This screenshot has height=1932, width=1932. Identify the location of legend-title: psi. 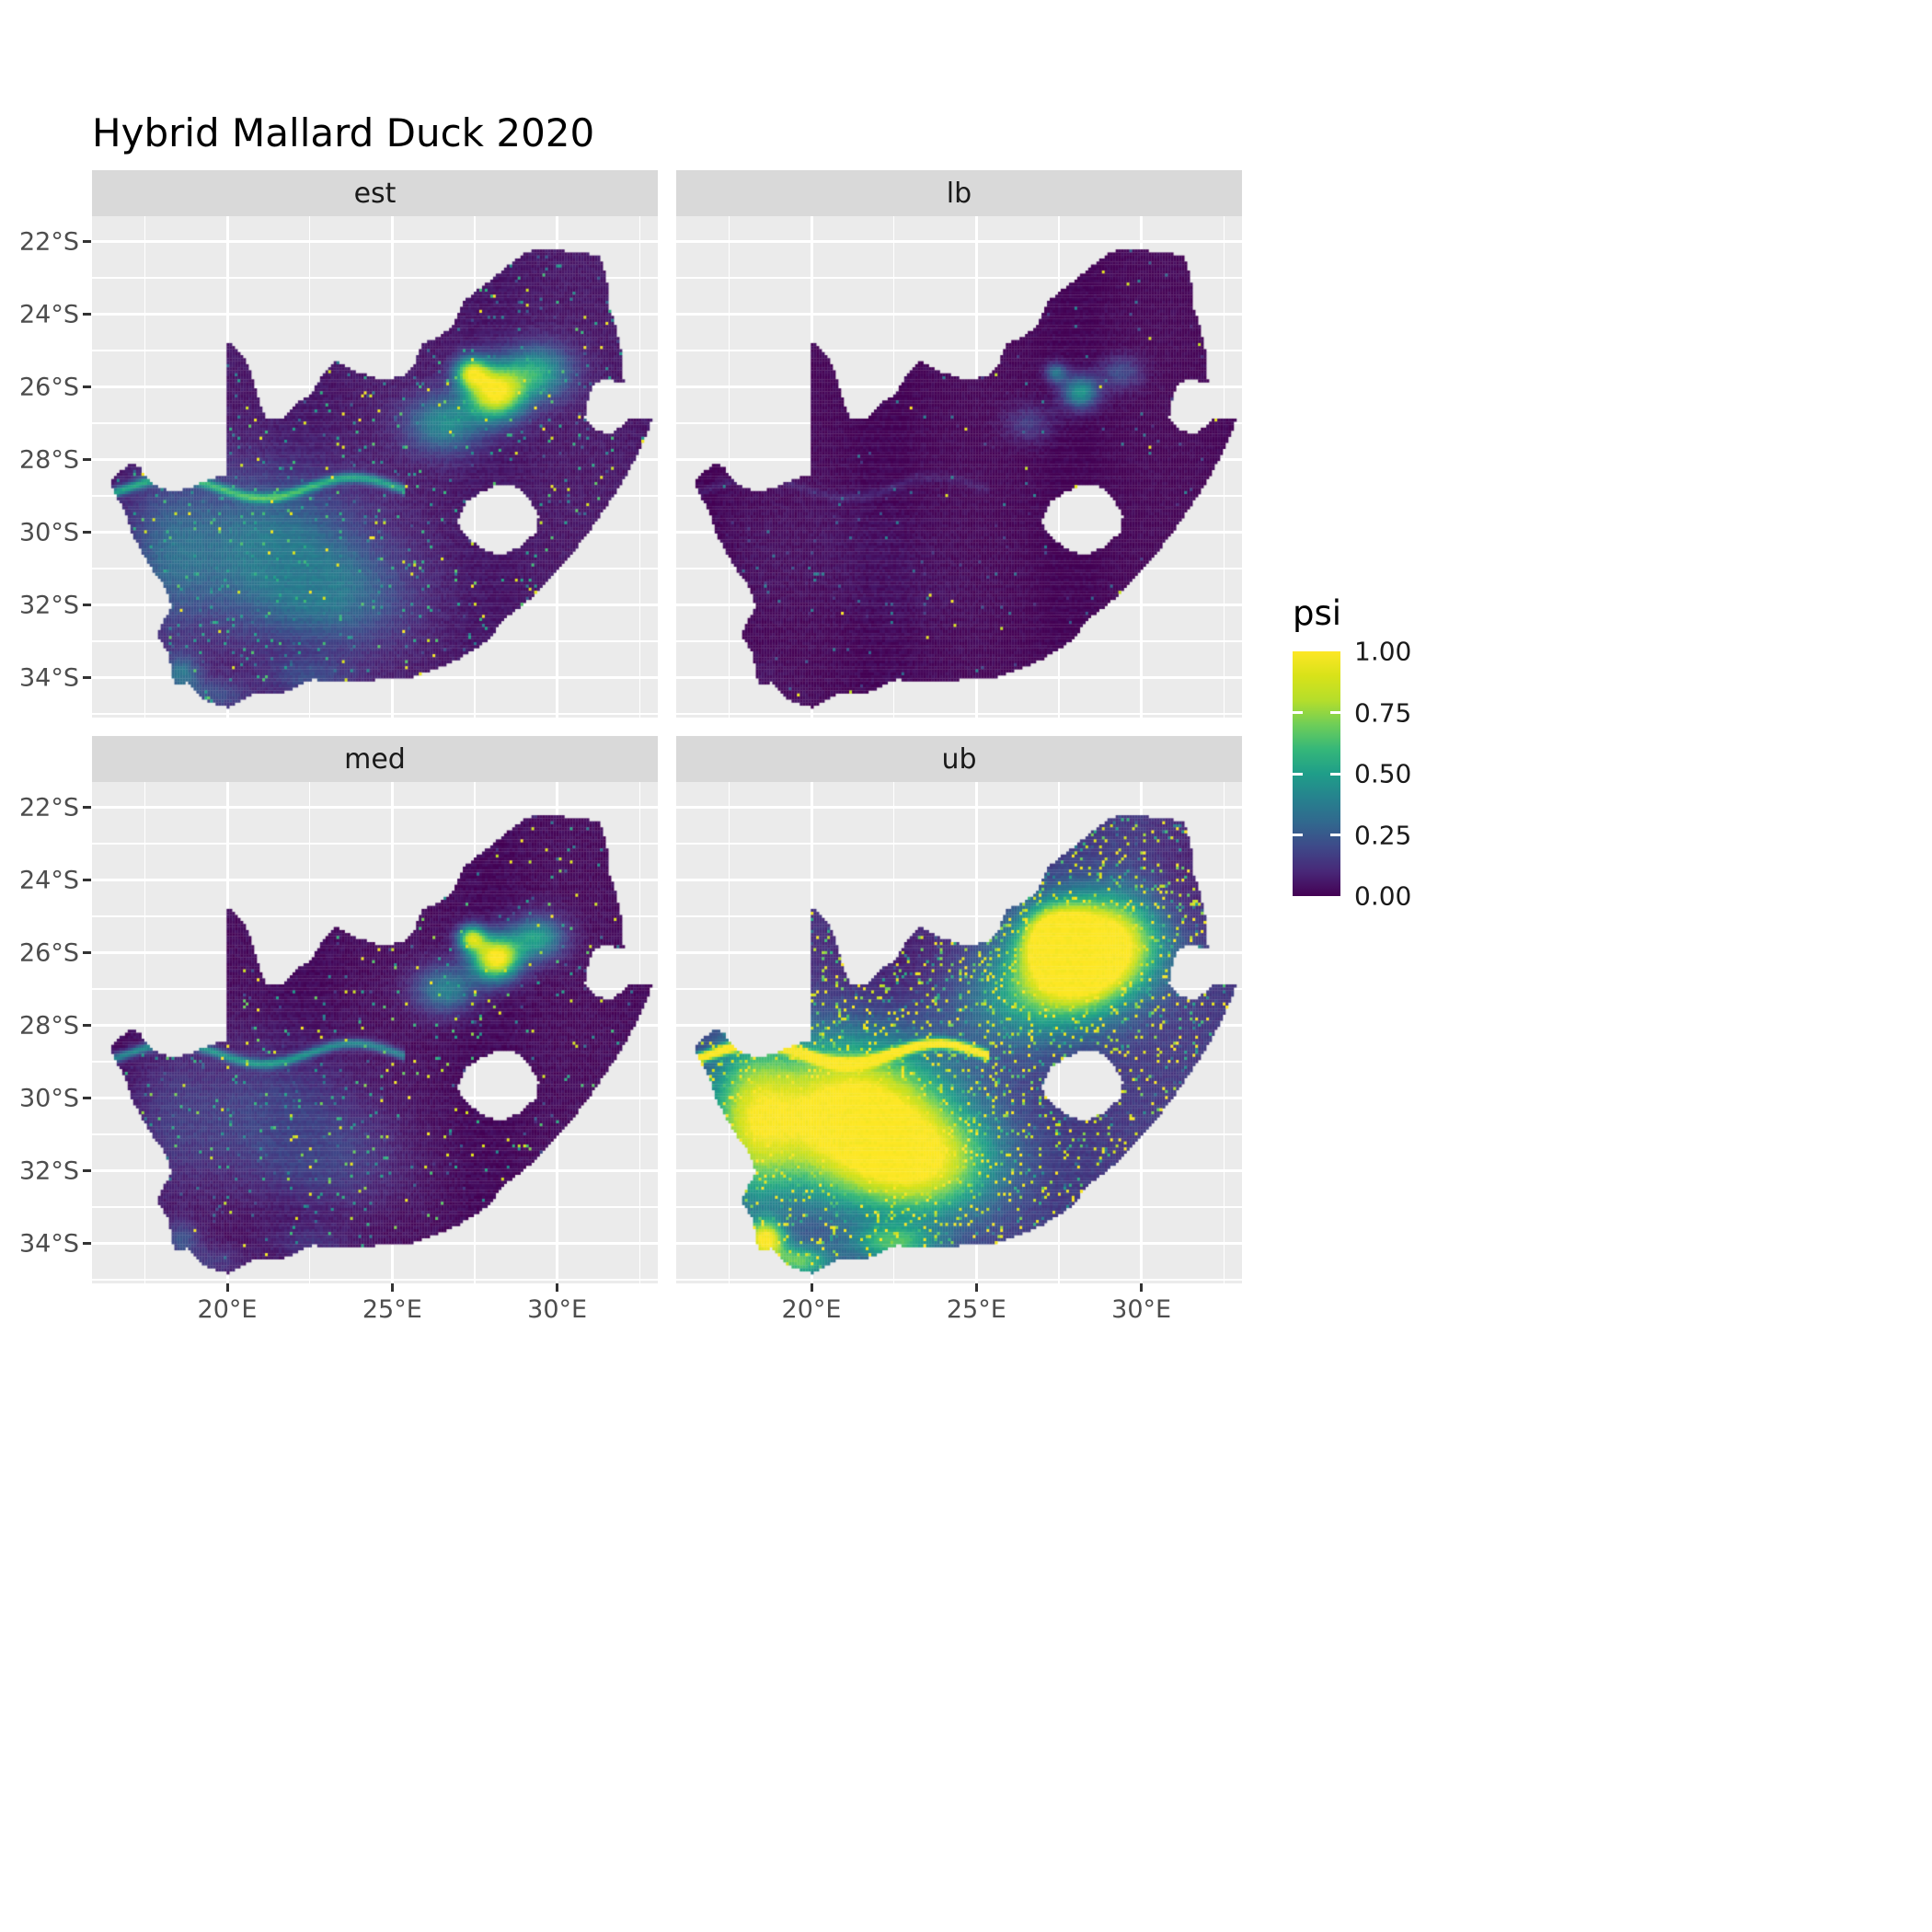
(1317, 613).